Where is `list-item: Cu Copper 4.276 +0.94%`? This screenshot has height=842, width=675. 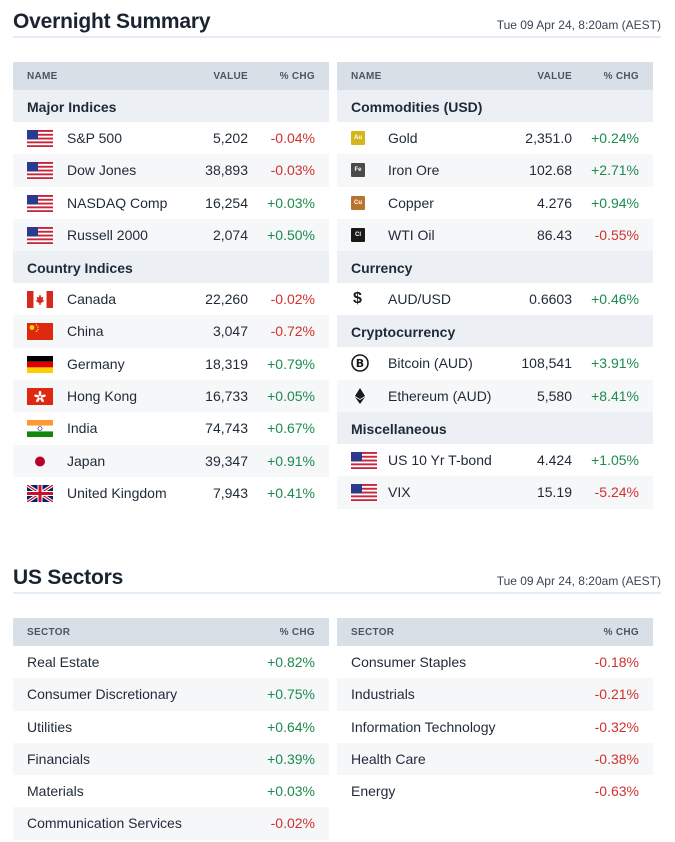
list-item: Cu Copper 4.276 +0.94% is located at coordinates (495, 203).